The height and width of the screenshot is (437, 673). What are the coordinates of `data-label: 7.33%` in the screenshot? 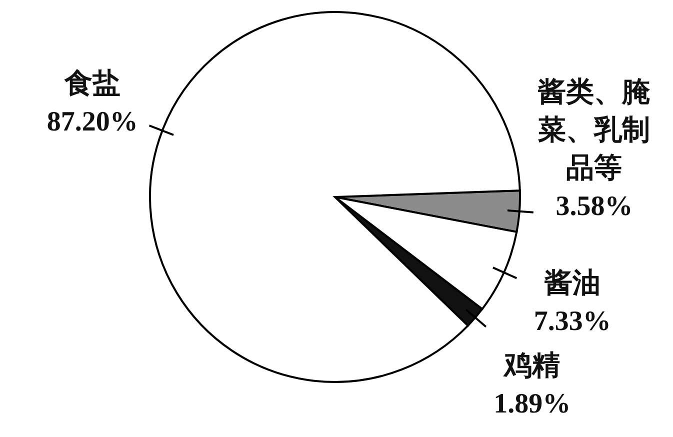 It's located at (572, 322).